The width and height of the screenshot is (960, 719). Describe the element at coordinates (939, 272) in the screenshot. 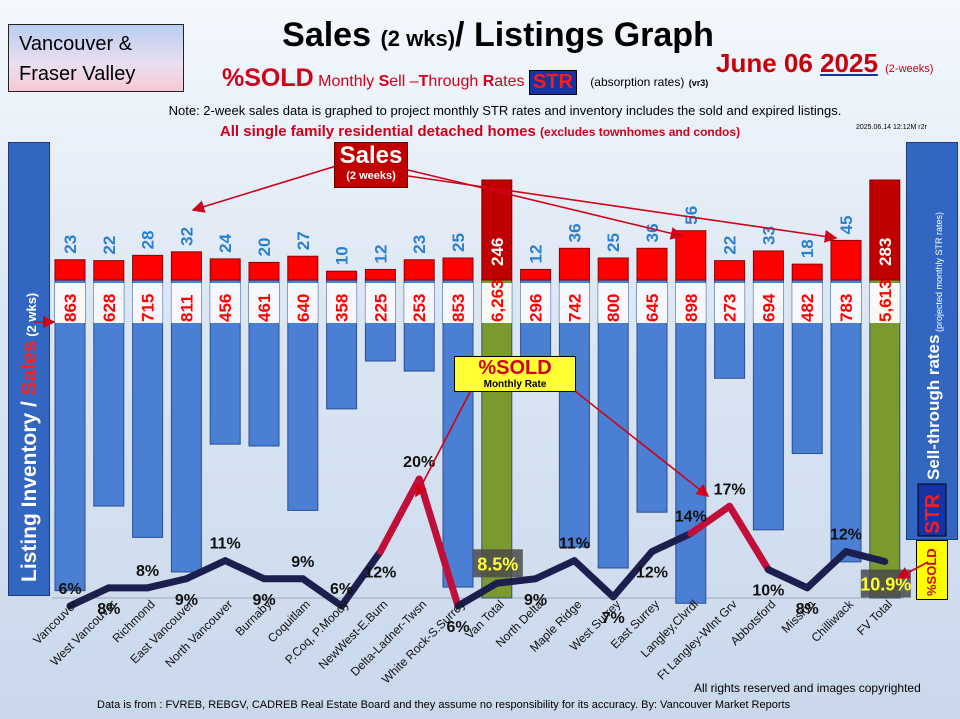

I see `right-axis-paren: (projected monthly STR rates)` at that location.